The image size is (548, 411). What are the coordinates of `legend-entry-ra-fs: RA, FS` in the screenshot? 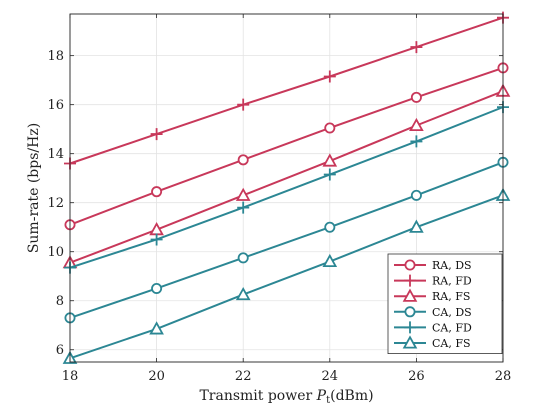 It's located at (432, 295).